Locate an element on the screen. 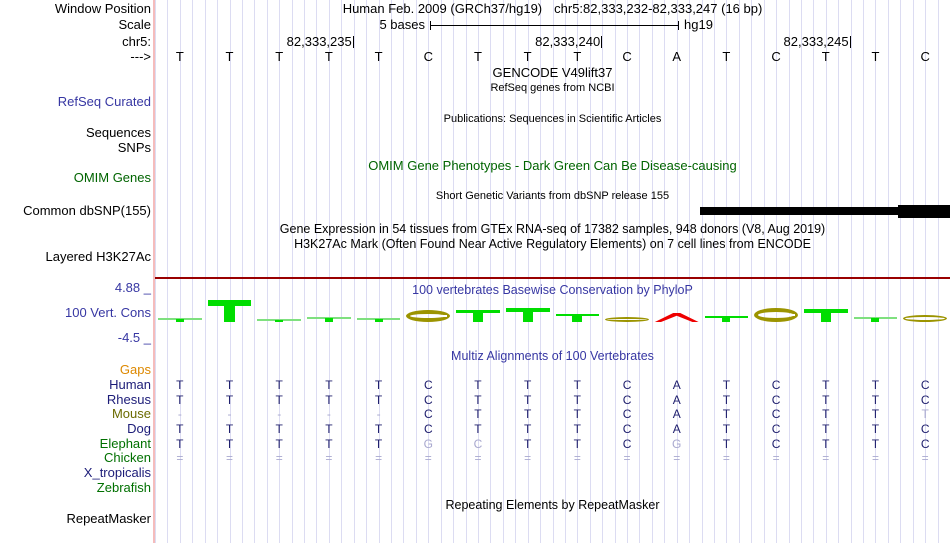 Image resolution: width=950 pixels, height=543 pixels. alignment-base: - is located at coordinates (378, 414).